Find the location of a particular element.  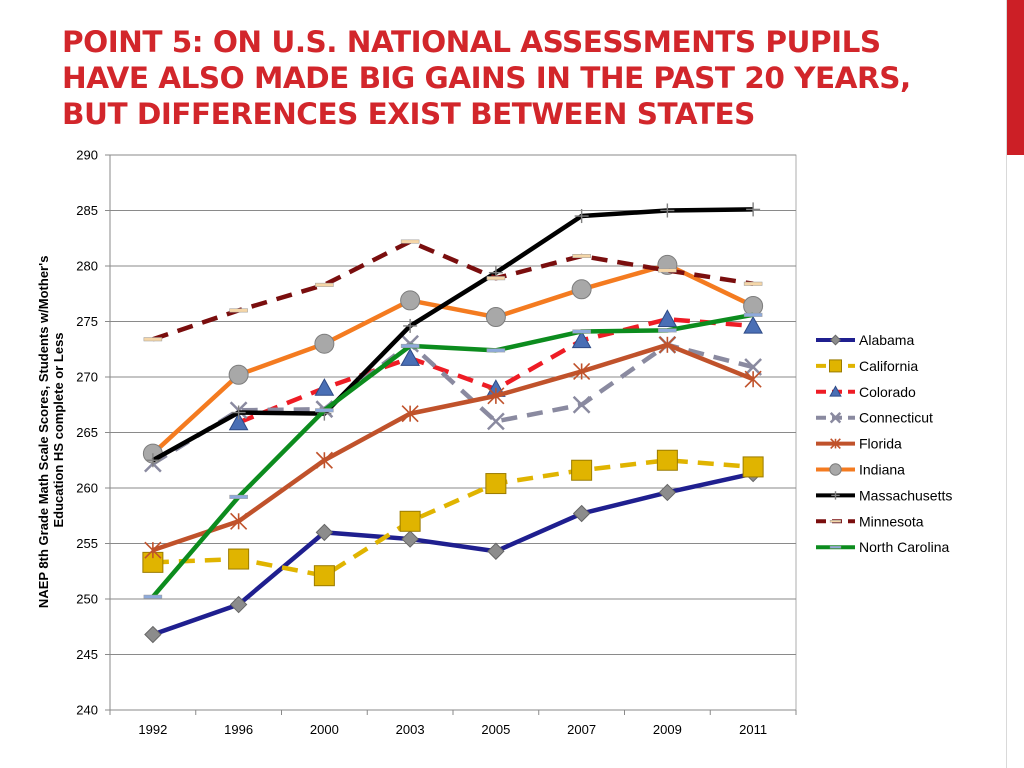

x-tick-label: 2005 is located at coordinates (495, 729).